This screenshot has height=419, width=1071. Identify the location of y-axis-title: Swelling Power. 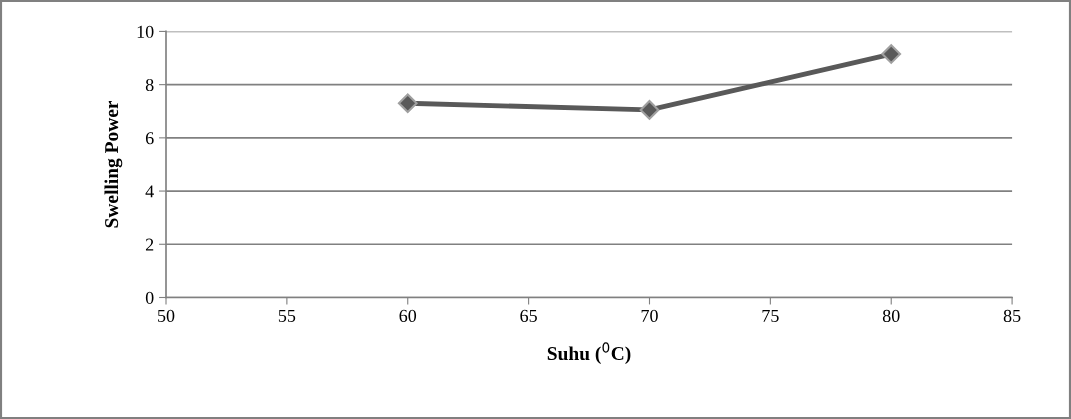
(113, 164).